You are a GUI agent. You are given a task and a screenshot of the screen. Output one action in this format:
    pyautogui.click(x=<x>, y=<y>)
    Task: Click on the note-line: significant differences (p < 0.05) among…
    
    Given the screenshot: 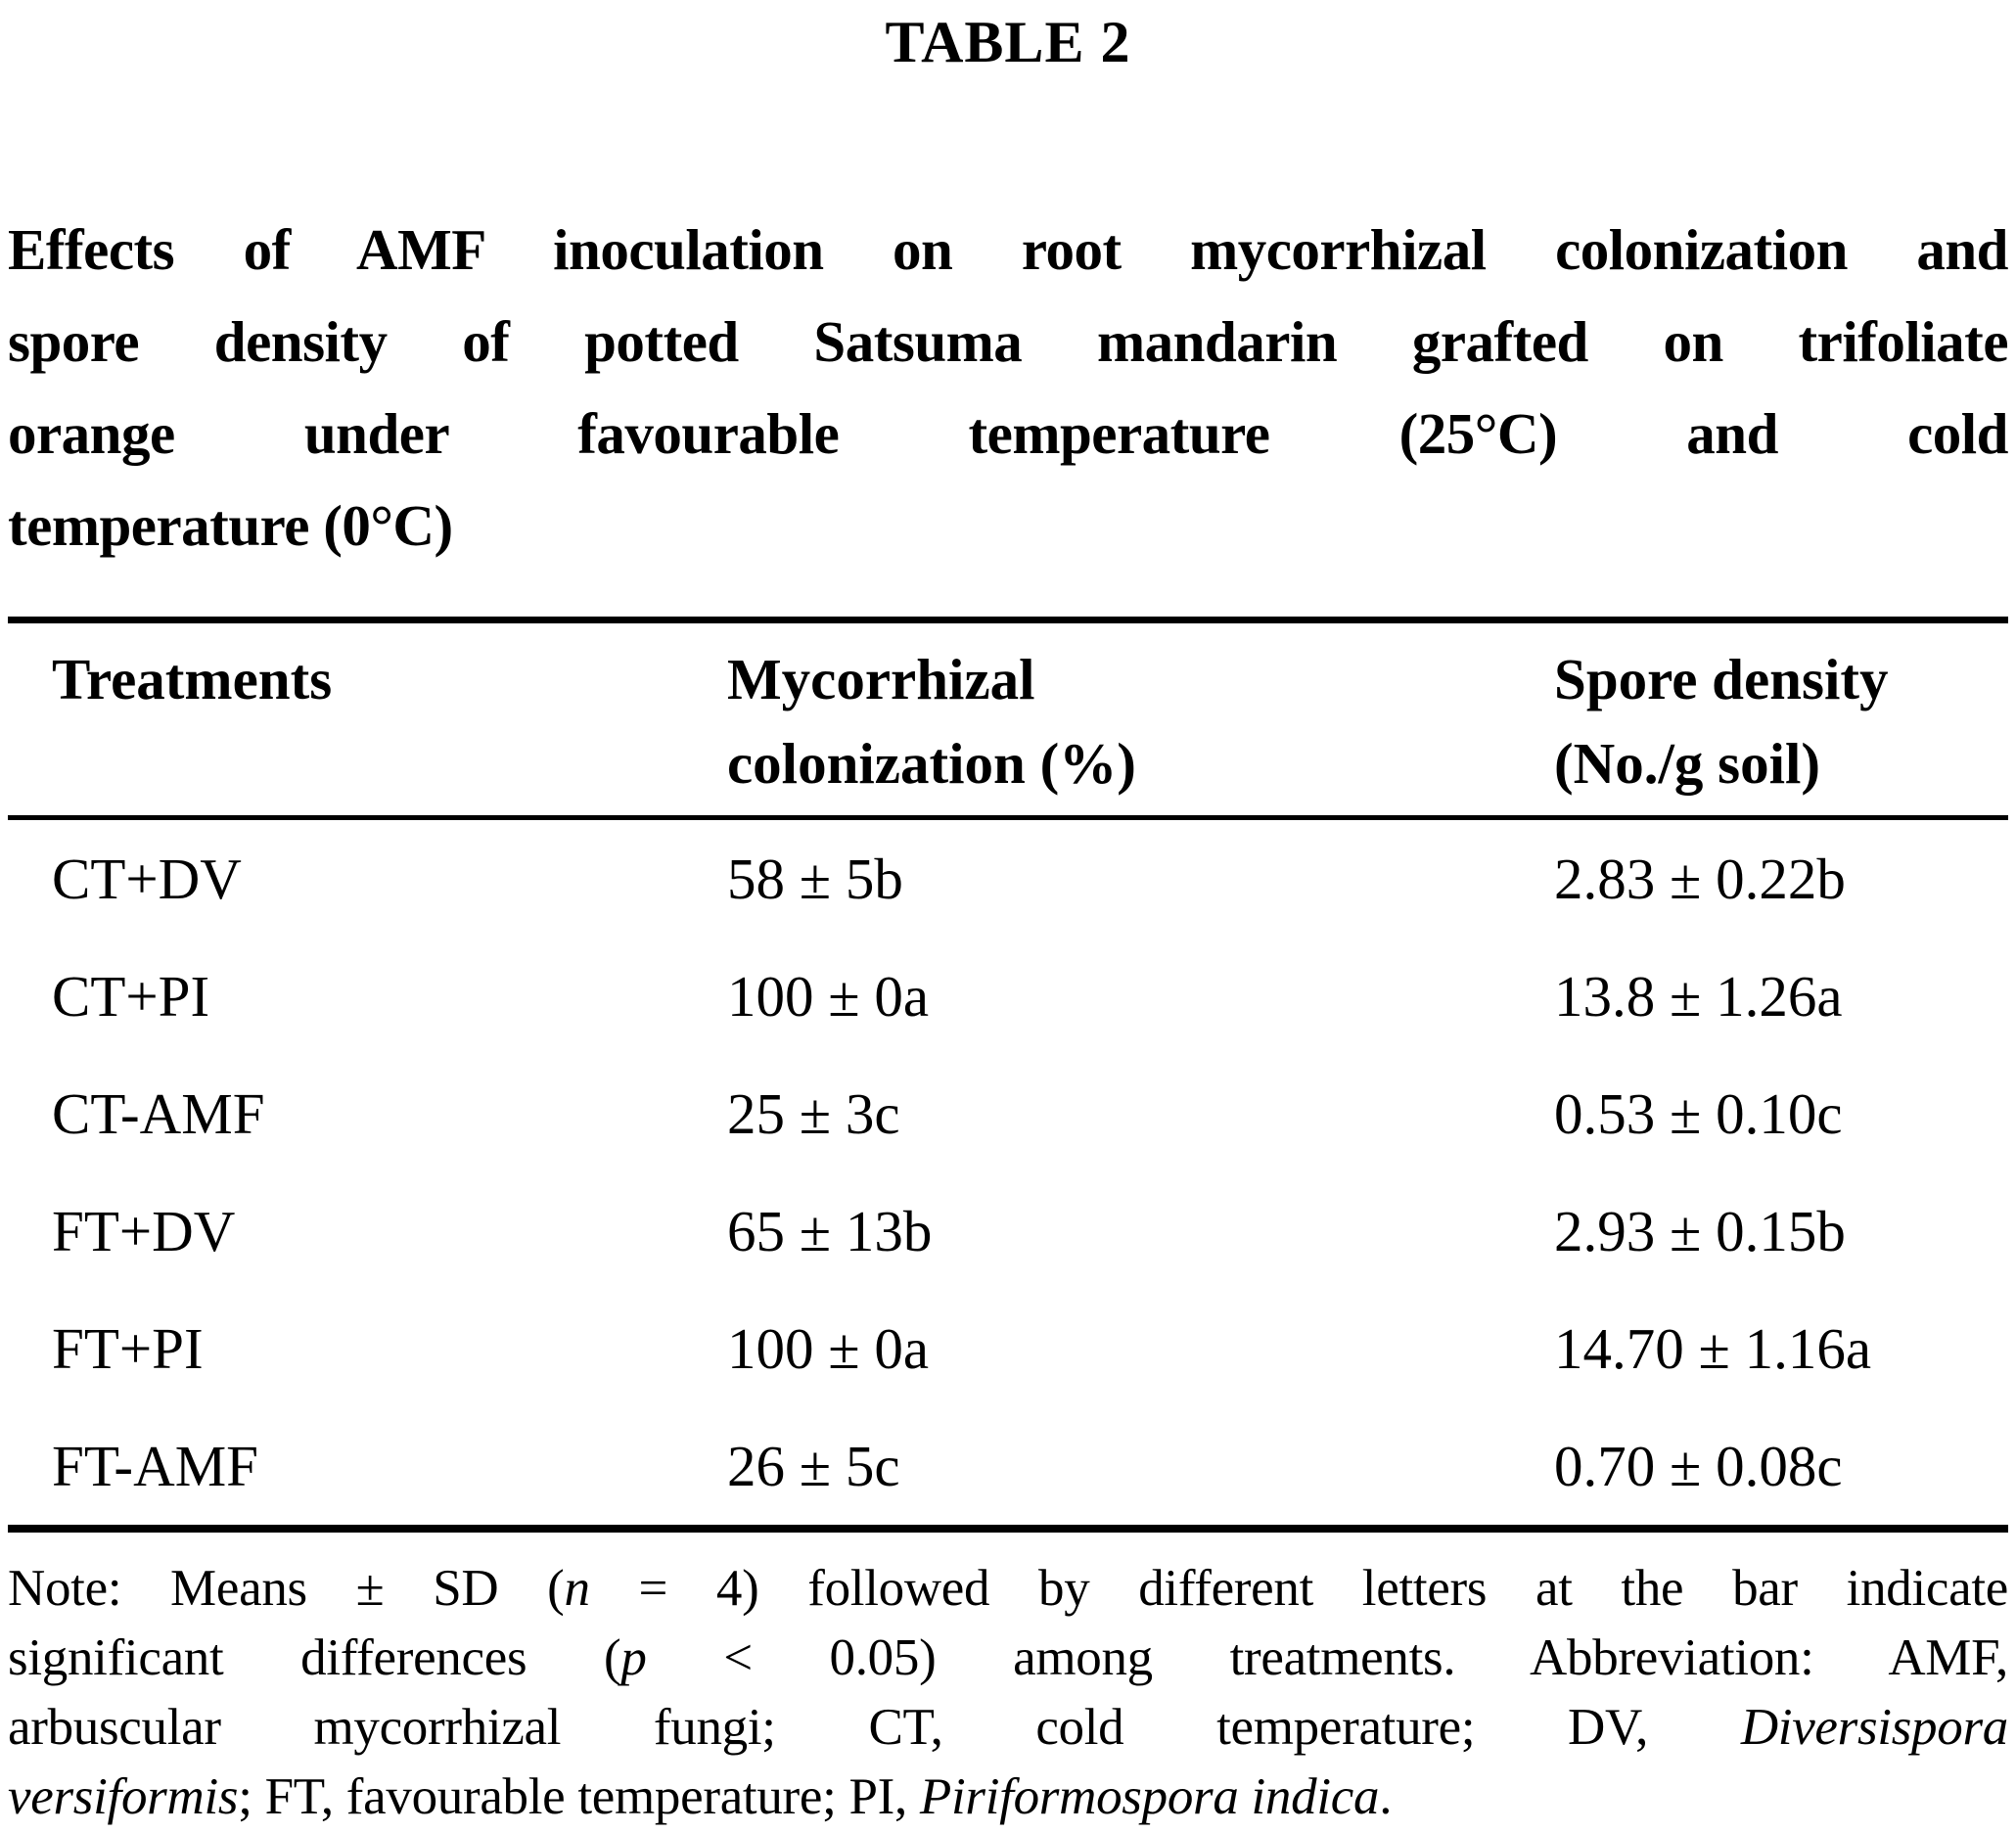 What is the action you would take?
    pyautogui.click(x=1008, y=1658)
    